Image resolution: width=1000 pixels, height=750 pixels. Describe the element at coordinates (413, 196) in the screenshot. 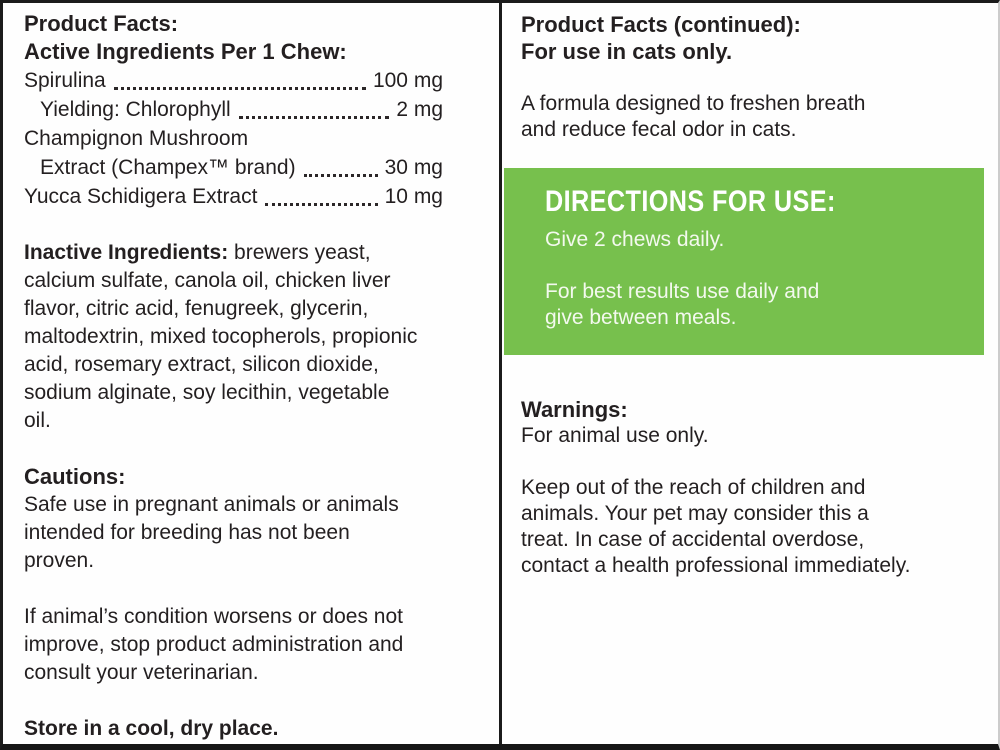

I see `ingredient-amount: 10 mg` at that location.